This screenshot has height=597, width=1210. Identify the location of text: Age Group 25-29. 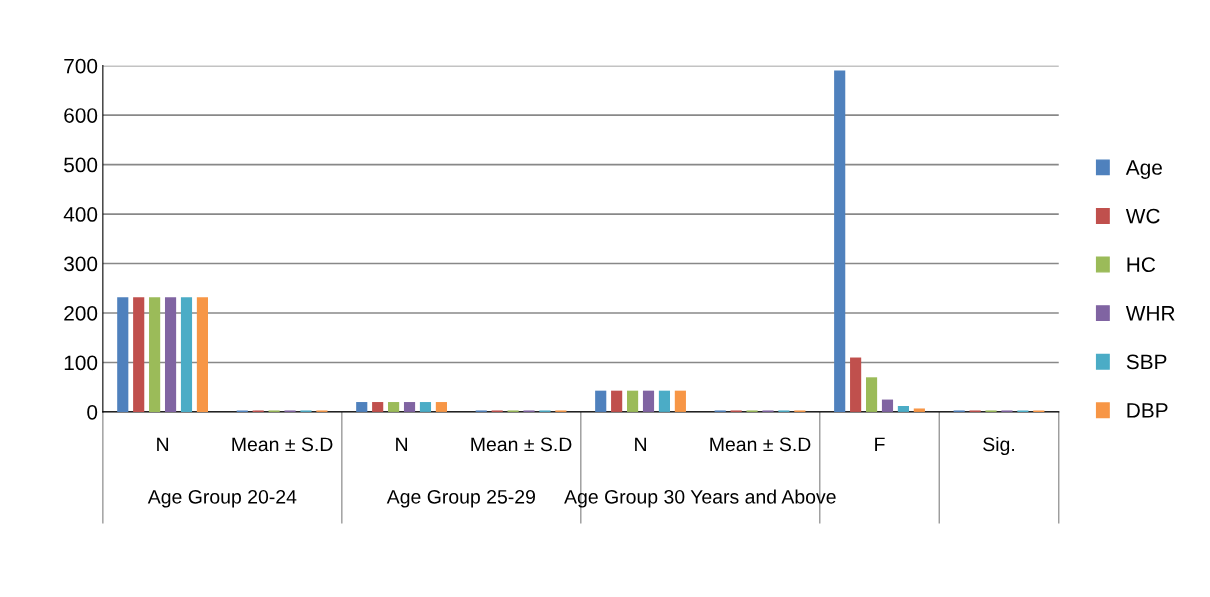
(460, 498).